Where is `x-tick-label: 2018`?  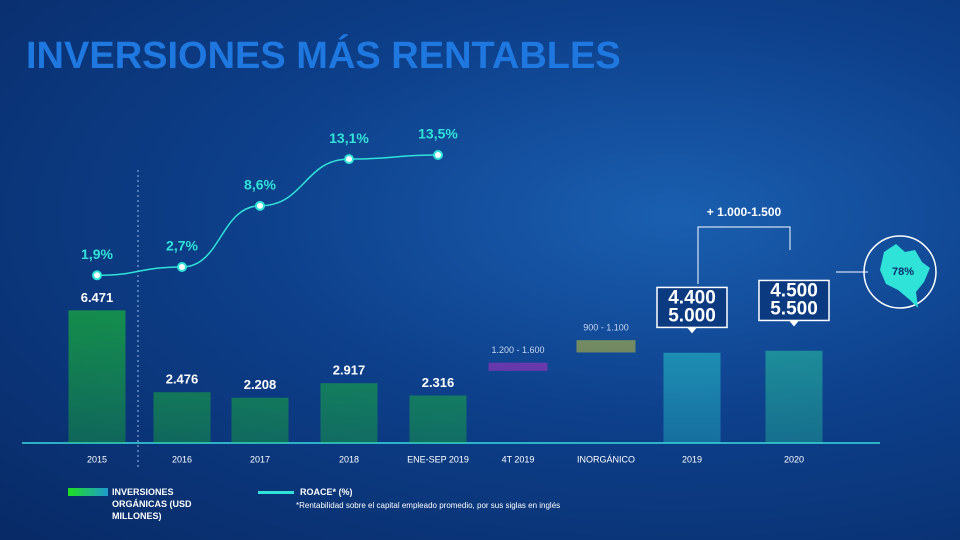
x-tick-label: 2018 is located at coordinates (349, 459).